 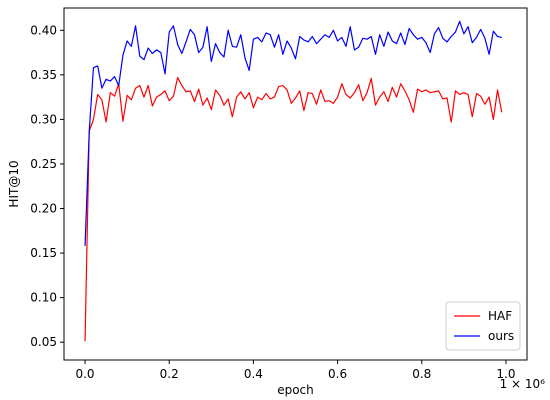 I want to click on legend-label-ours: ours, so click(x=501, y=336).